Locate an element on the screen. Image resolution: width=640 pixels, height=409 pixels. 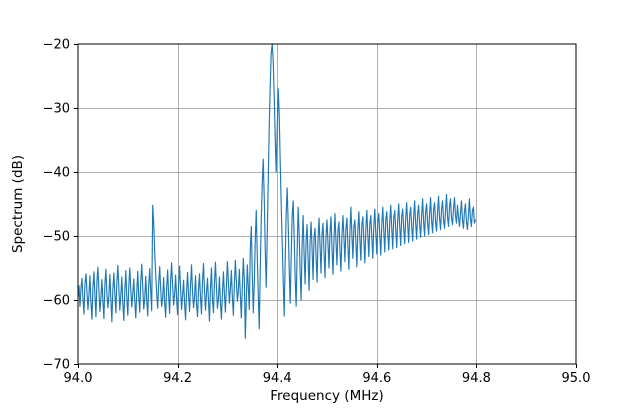
y-tick-label: −40 is located at coordinates (56, 173).